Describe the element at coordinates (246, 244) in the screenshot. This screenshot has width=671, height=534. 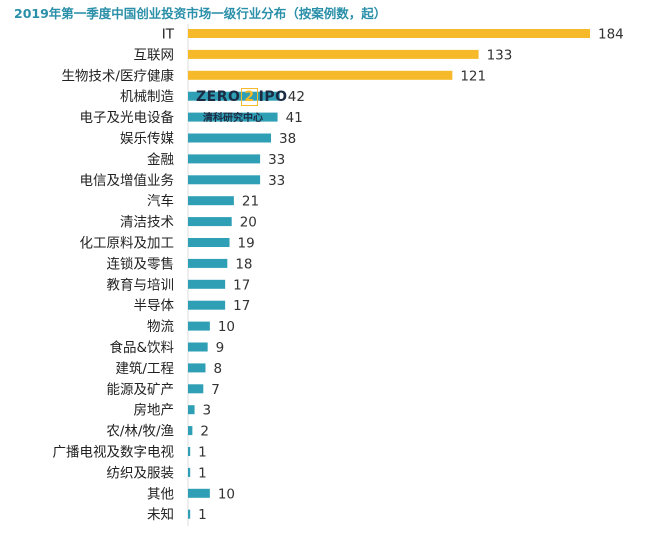
I see `value-label: 19` at that location.